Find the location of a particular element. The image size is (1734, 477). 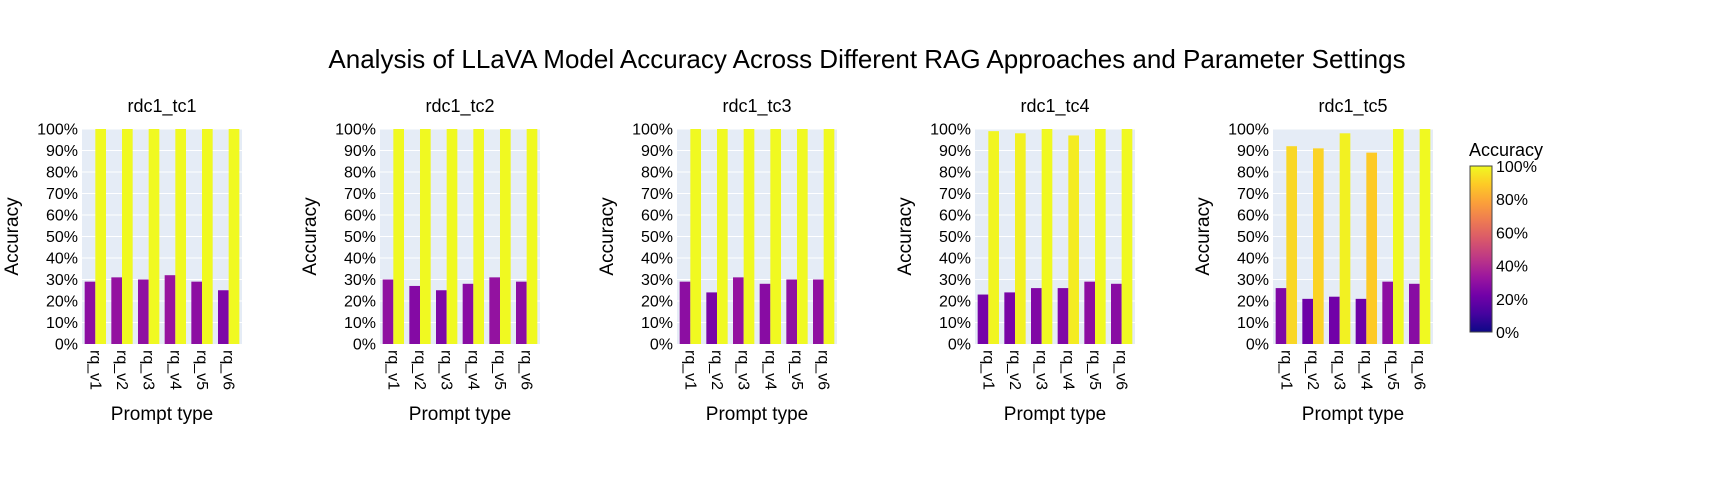

colorbar-tick-label: 20% is located at coordinates (1512, 300).